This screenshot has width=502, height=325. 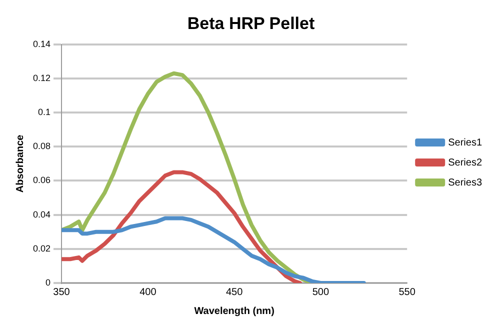 I want to click on y-tick-label: 0, so click(x=48, y=282).